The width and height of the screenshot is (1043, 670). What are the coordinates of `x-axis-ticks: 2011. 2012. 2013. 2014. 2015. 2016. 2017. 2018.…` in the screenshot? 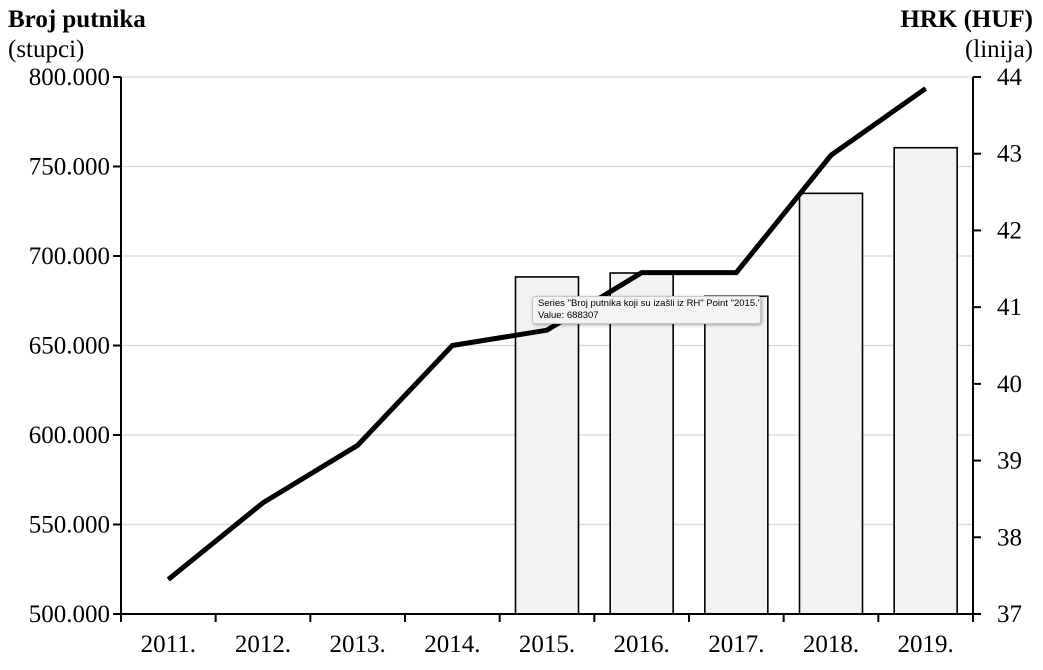 It's located at (547, 636).